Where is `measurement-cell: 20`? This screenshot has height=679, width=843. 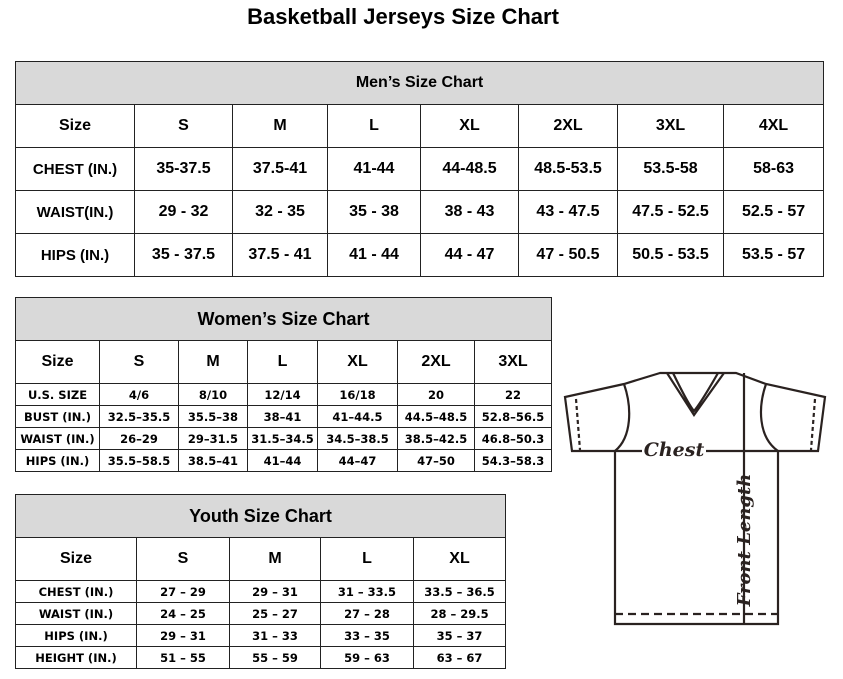 measurement-cell: 20 is located at coordinates (436, 394).